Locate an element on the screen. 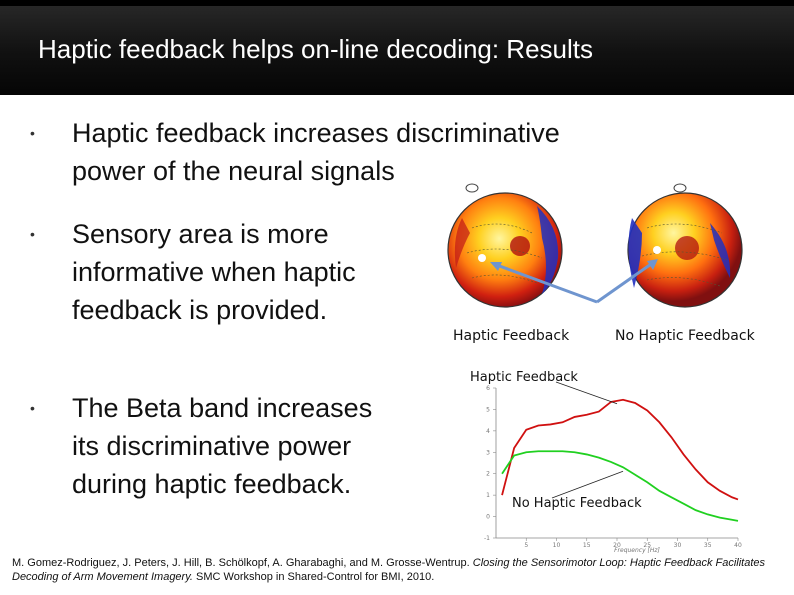 This screenshot has width=794, height=595. arrows is located at coordinates (574, 281).